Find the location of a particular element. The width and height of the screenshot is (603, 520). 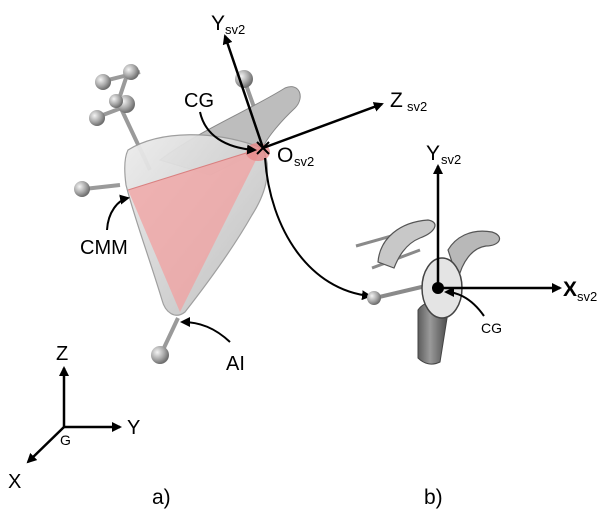

label-y-global: Y is located at coordinates (133, 428).